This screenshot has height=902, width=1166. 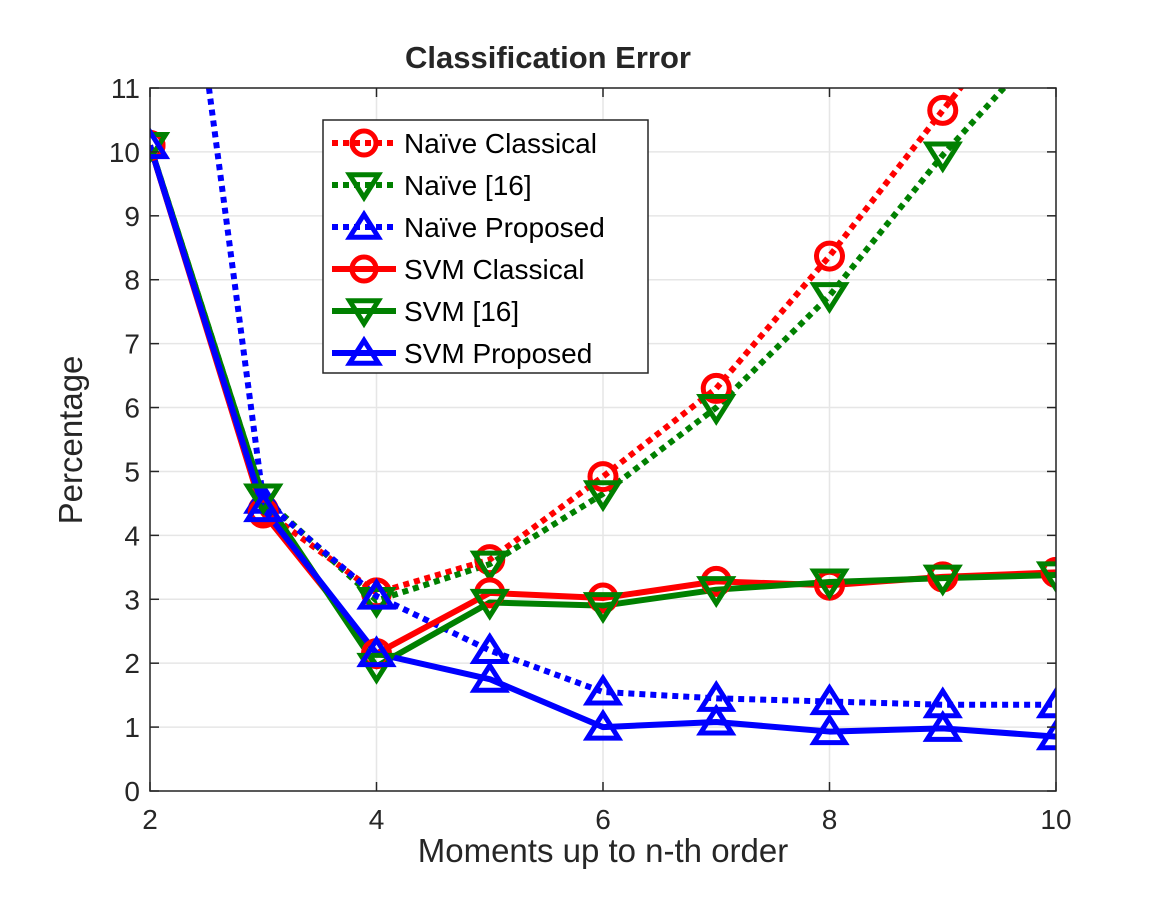 What do you see at coordinates (461, 311) in the screenshot?
I see `legend-label: SVM [16]` at bounding box center [461, 311].